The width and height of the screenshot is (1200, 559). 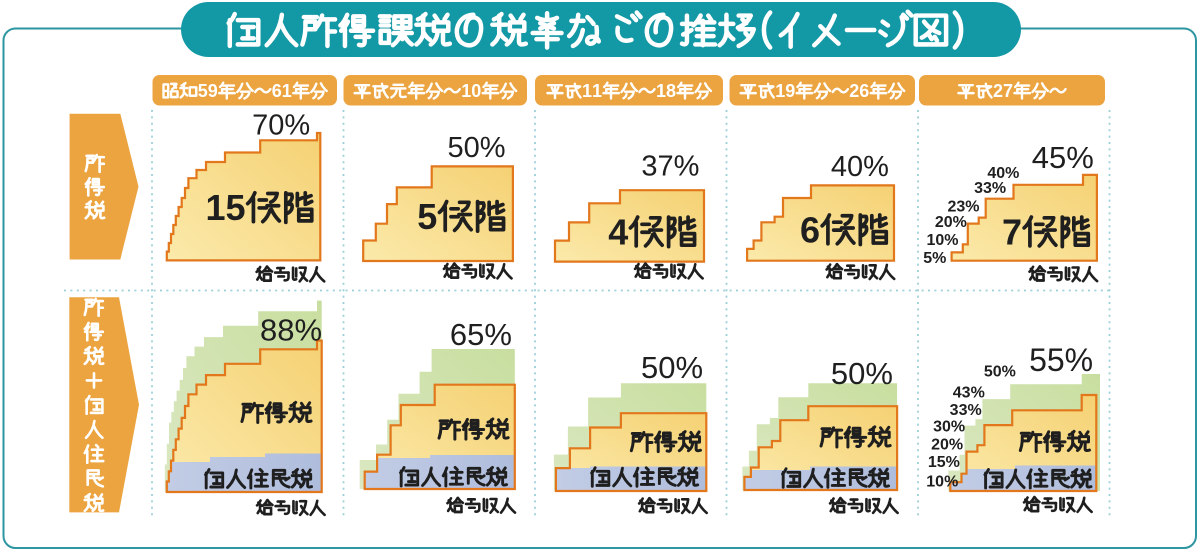 What do you see at coordinates (949, 427) in the screenshot?
I see `svg-text: 30%` at bounding box center [949, 427].